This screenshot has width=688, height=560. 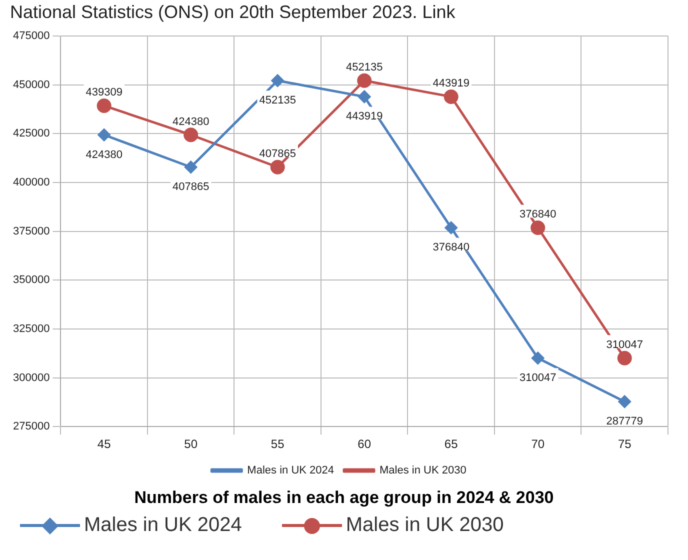 What do you see at coordinates (31, 36) in the screenshot?
I see `y-tick-label: 475000` at bounding box center [31, 36].